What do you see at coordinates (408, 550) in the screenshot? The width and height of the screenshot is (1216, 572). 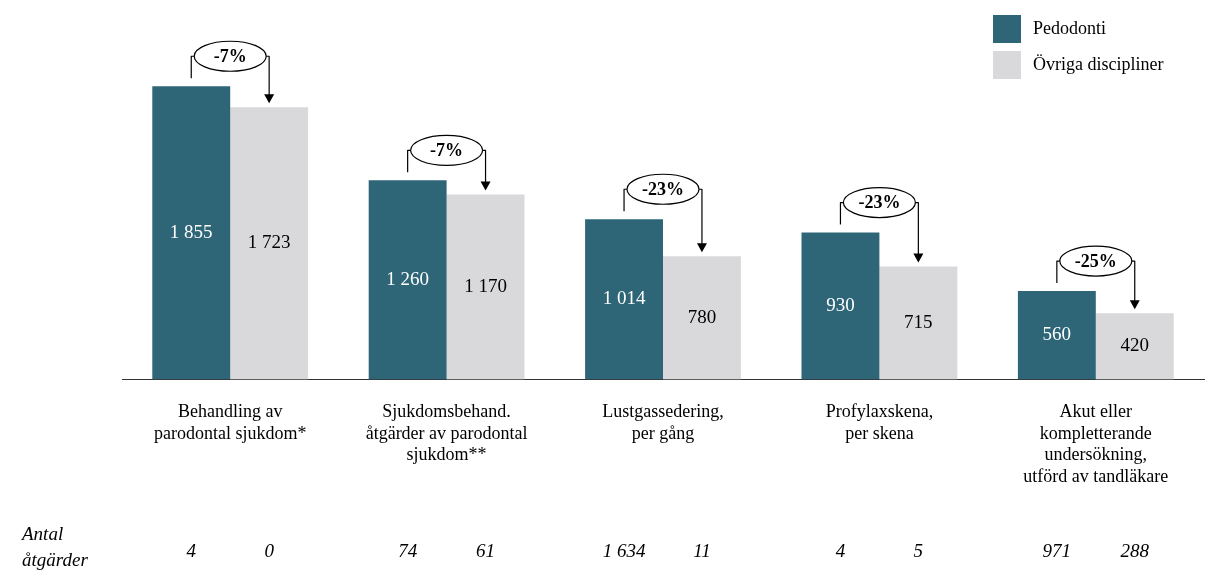 I see `text: 74` at bounding box center [408, 550].